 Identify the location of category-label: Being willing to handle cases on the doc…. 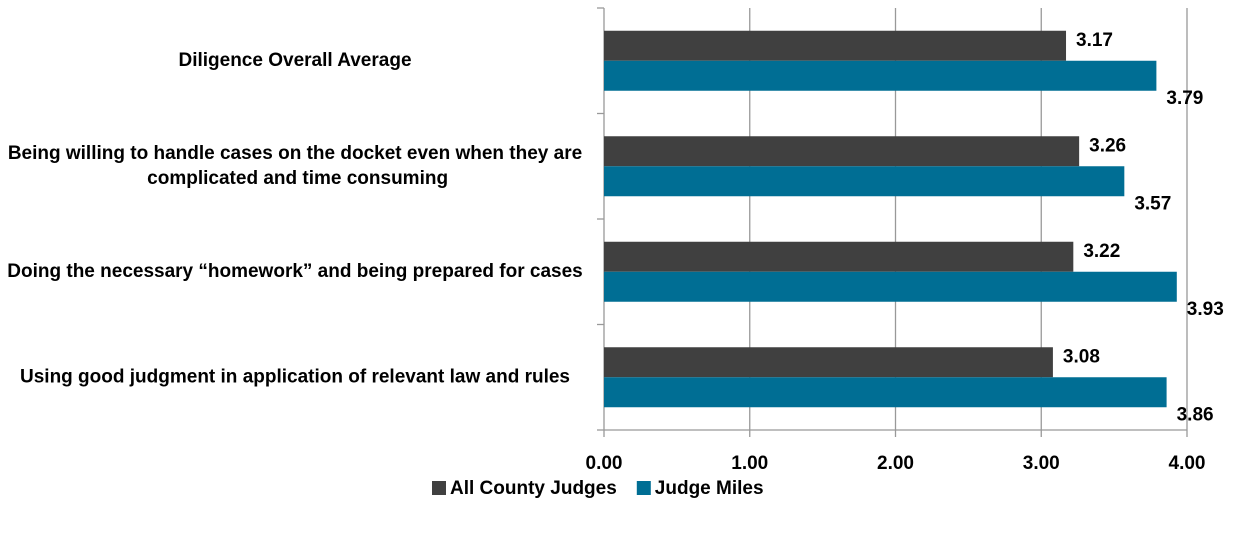
(295, 166).